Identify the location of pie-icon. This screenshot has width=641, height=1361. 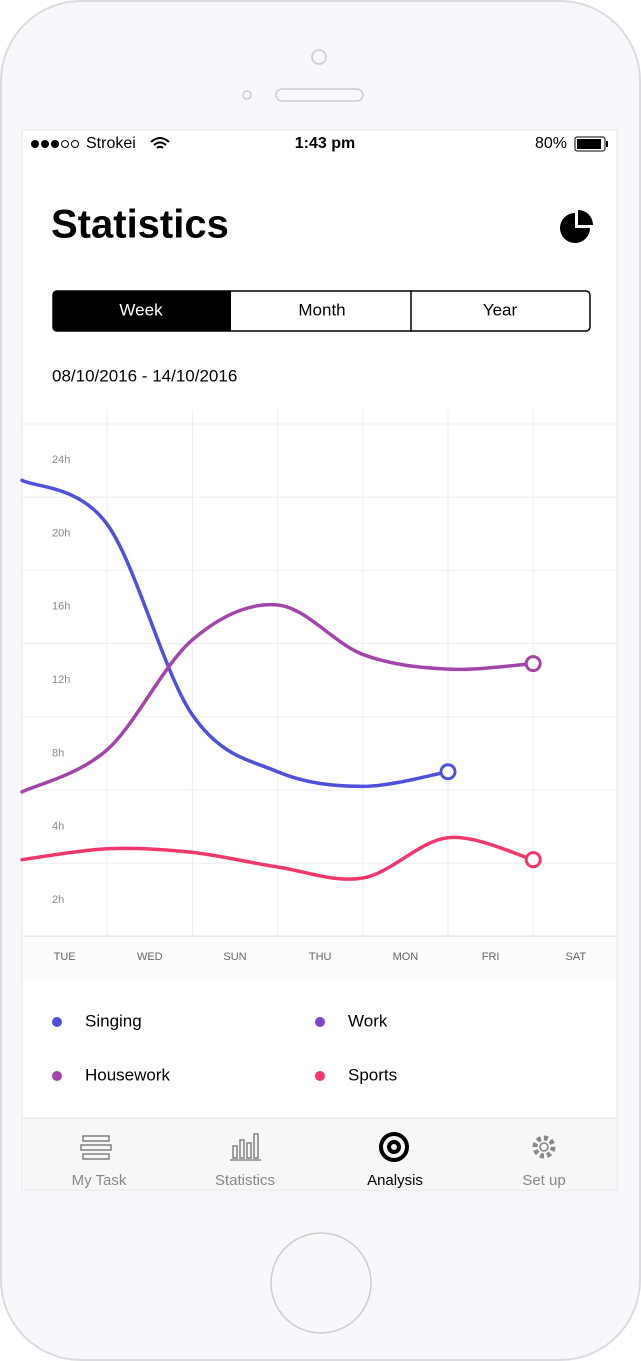
(576, 226).